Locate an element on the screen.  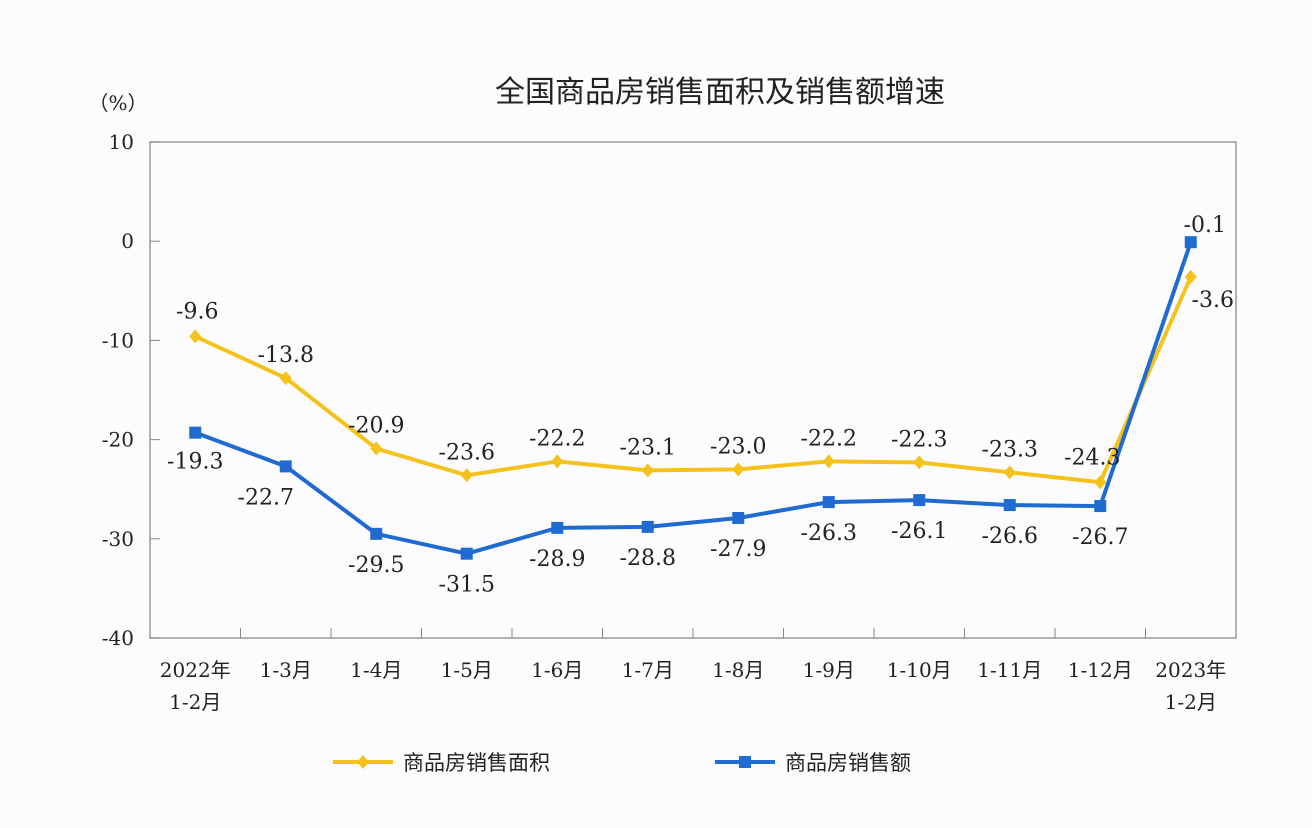
x-tick-label: 1-7月 is located at coordinates (648, 670).